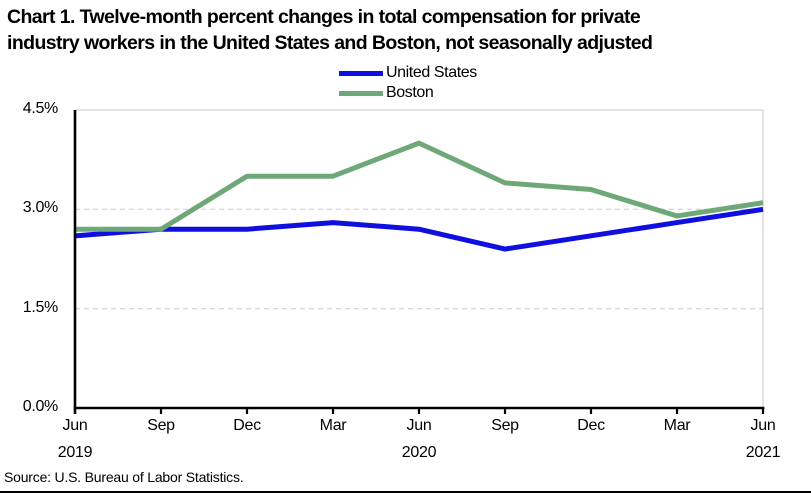 Image resolution: width=811 pixels, height=493 pixels. What do you see at coordinates (763, 452) in the screenshot?
I see `x-axis-year-label: 2021` at bounding box center [763, 452].